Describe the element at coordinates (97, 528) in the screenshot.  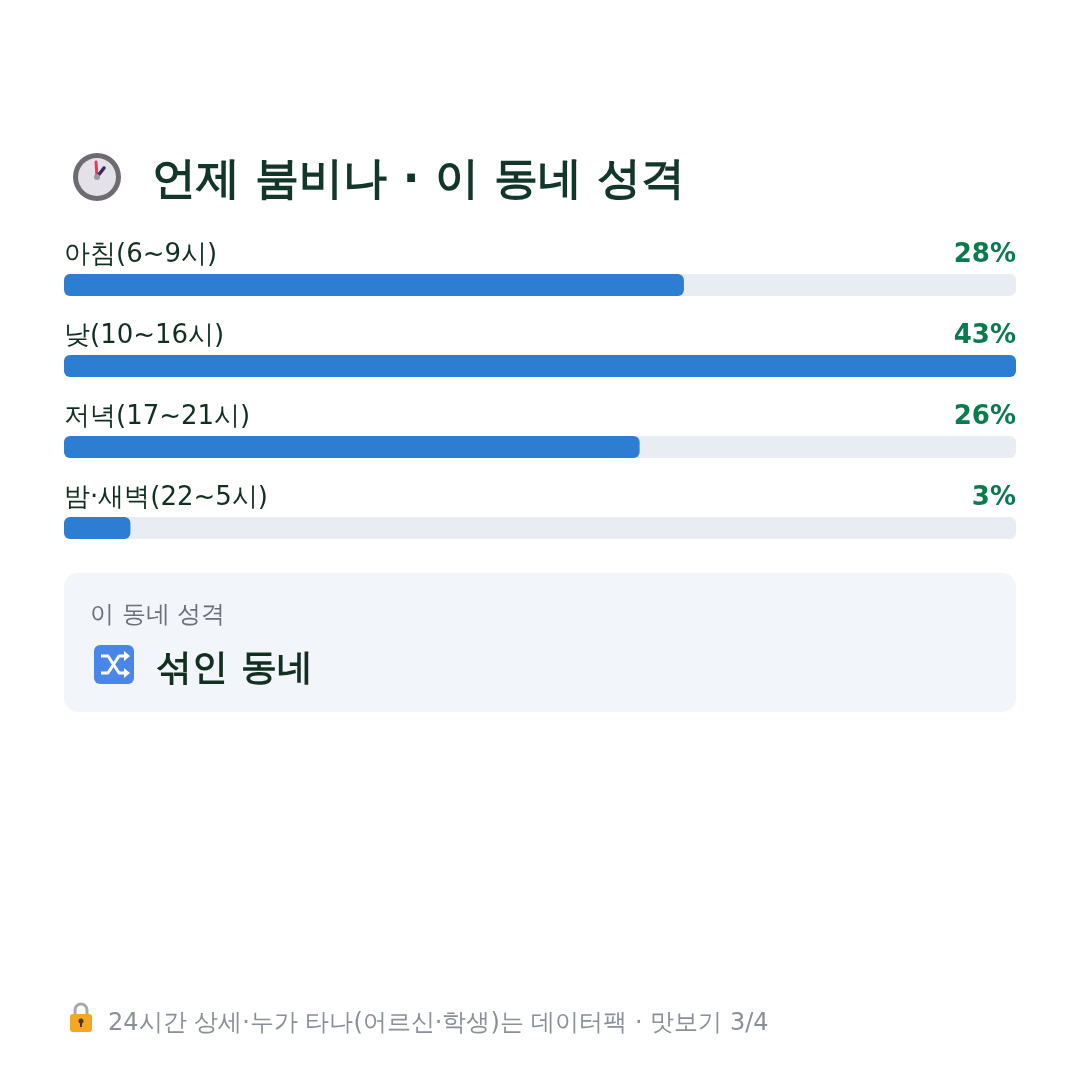
I see `bar` at that location.